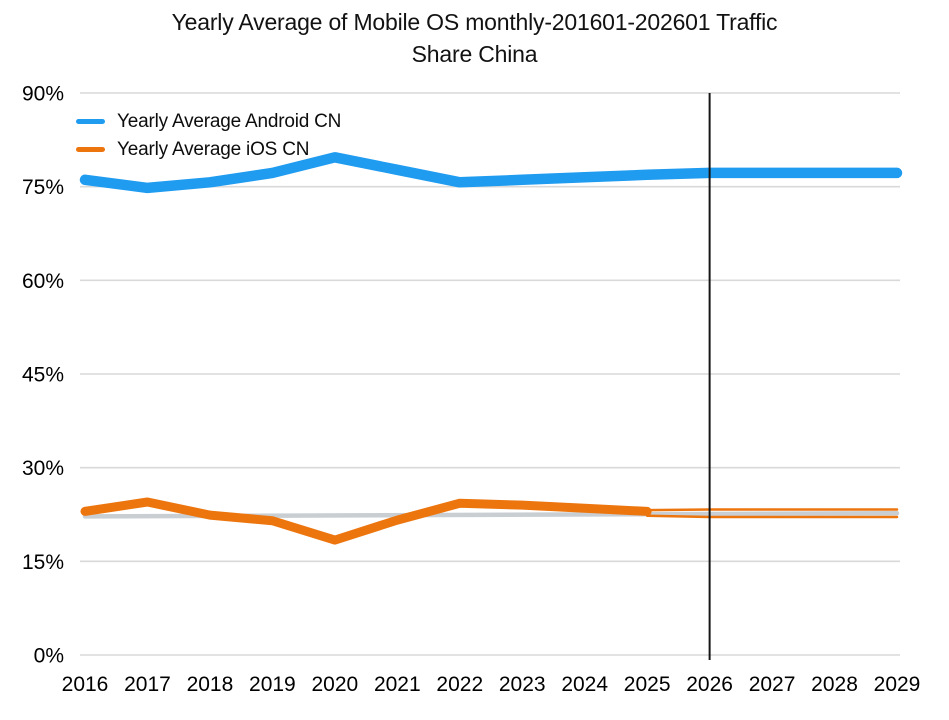  Describe the element at coordinates (90, 149) in the screenshot. I see `legend-swatch-yearly-average-ios-cn` at that location.